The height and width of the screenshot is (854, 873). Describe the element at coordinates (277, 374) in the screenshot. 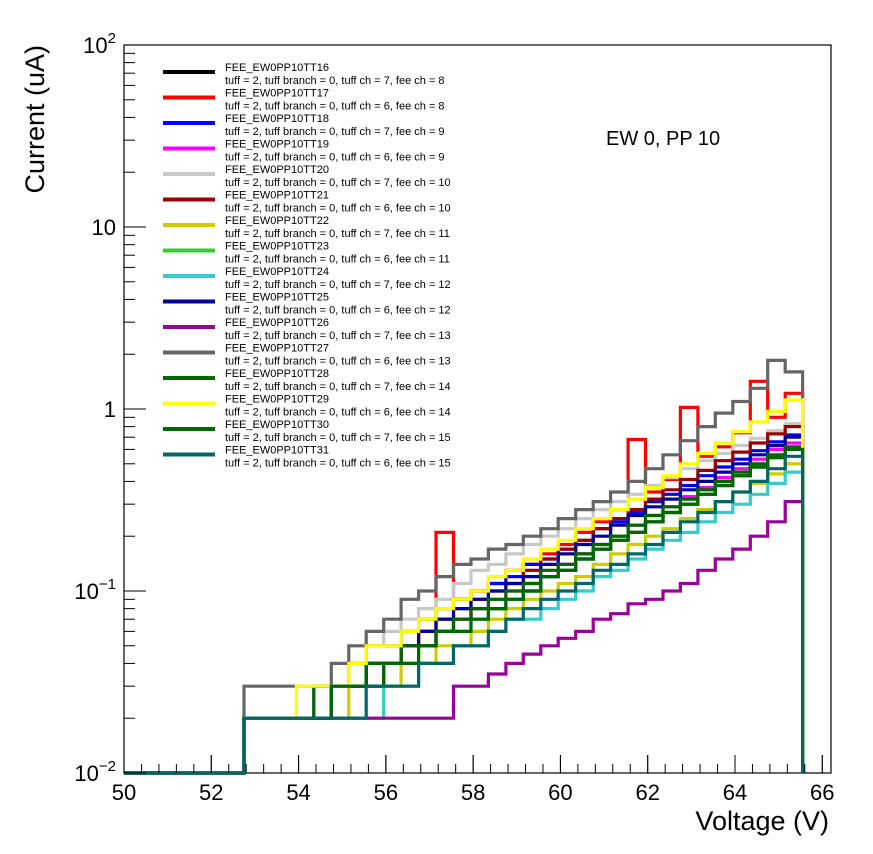

I see `legend-series-name: FEE_EW0PP10TT28` at that location.